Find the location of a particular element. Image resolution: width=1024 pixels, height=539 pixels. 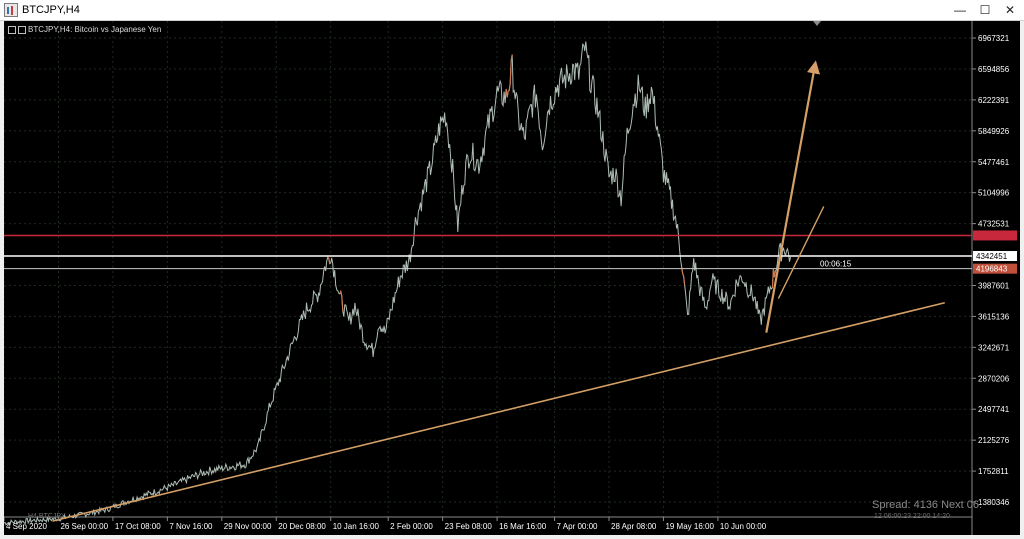

spread-info: Spread: 4136 Next 06: is located at coordinates (927, 505).